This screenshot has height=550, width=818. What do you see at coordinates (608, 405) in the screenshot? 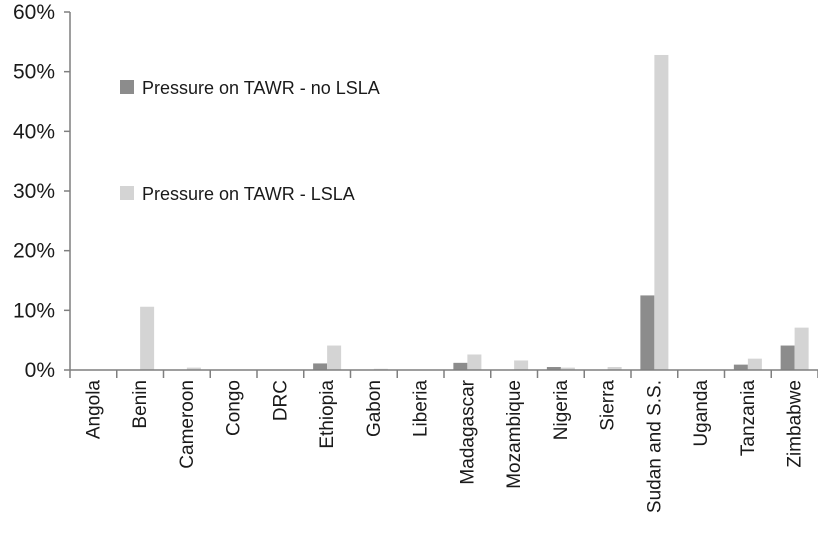
I see `x-tick-label: Sierra` at bounding box center [608, 405].